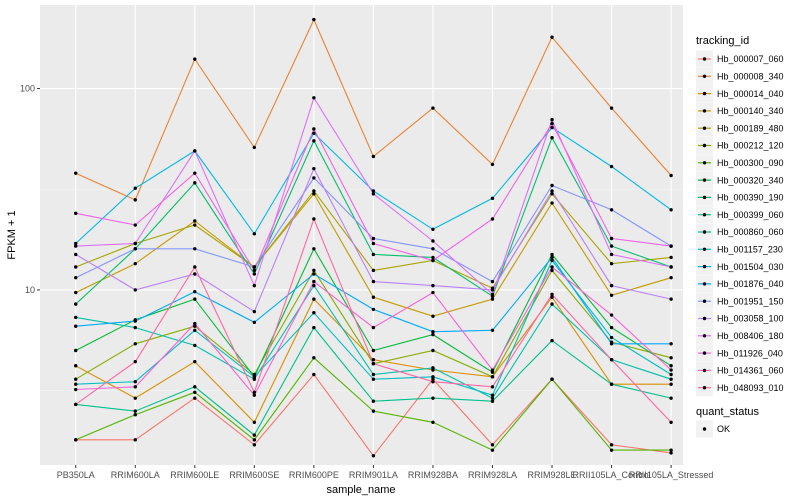 This screenshot has width=800, height=500. Describe the element at coordinates (750, 319) in the screenshot. I see `legend-entry-label: Hb_003058_100` at that location.